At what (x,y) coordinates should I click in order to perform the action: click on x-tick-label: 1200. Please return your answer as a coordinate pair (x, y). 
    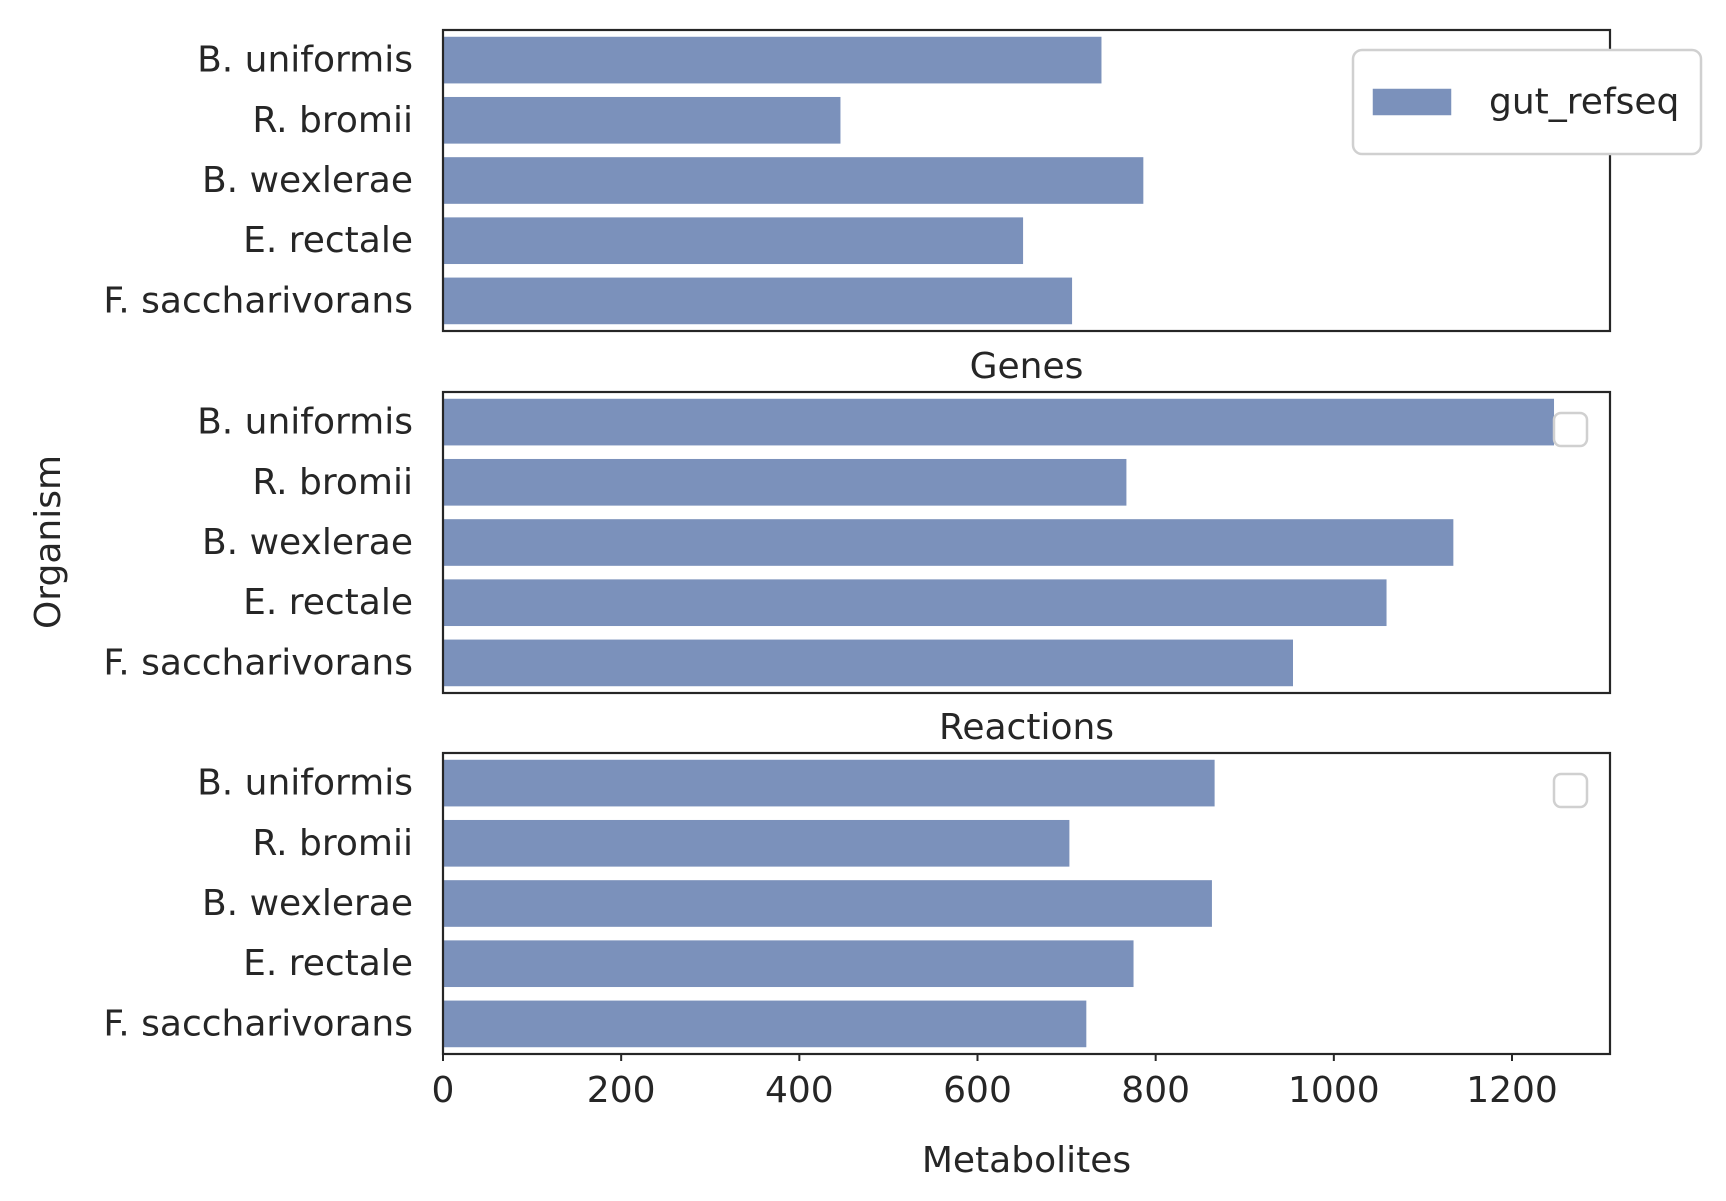
    Looking at the image, I should click on (1512, 1090).